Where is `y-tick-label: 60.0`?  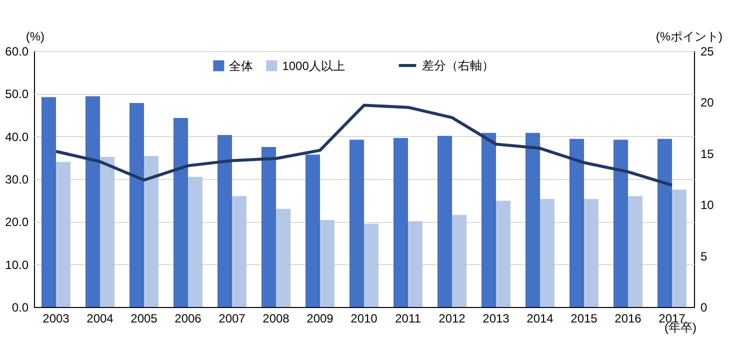 y-tick-label: 60.0 is located at coordinates (17, 51).